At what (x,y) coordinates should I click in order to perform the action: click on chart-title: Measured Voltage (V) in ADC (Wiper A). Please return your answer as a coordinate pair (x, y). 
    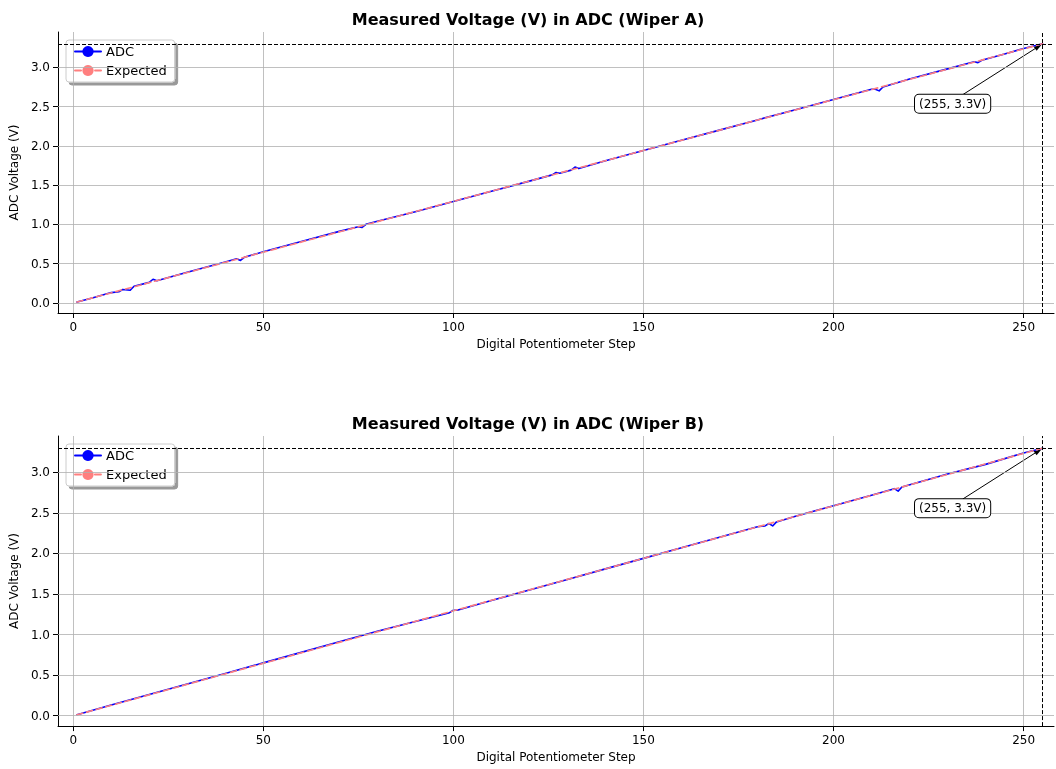
    Looking at the image, I should click on (528, 19).